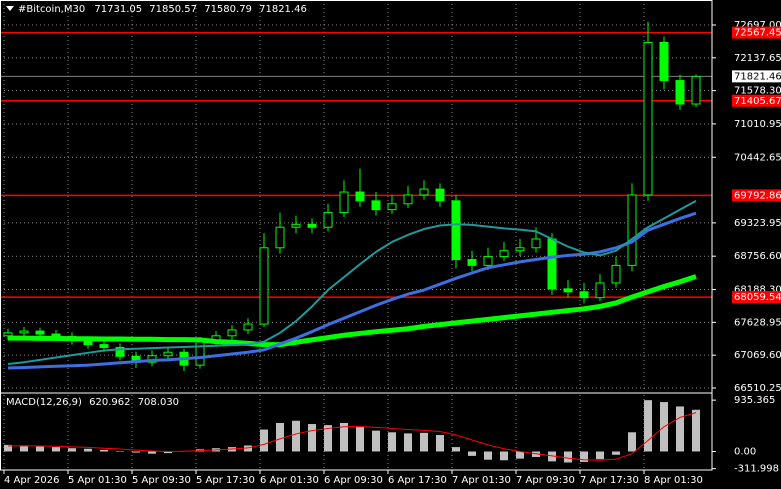 The image size is (781, 489). What do you see at coordinates (225, 480) in the screenshot?
I see `x-tick-label: 5 Apr 17:30` at bounding box center [225, 480].